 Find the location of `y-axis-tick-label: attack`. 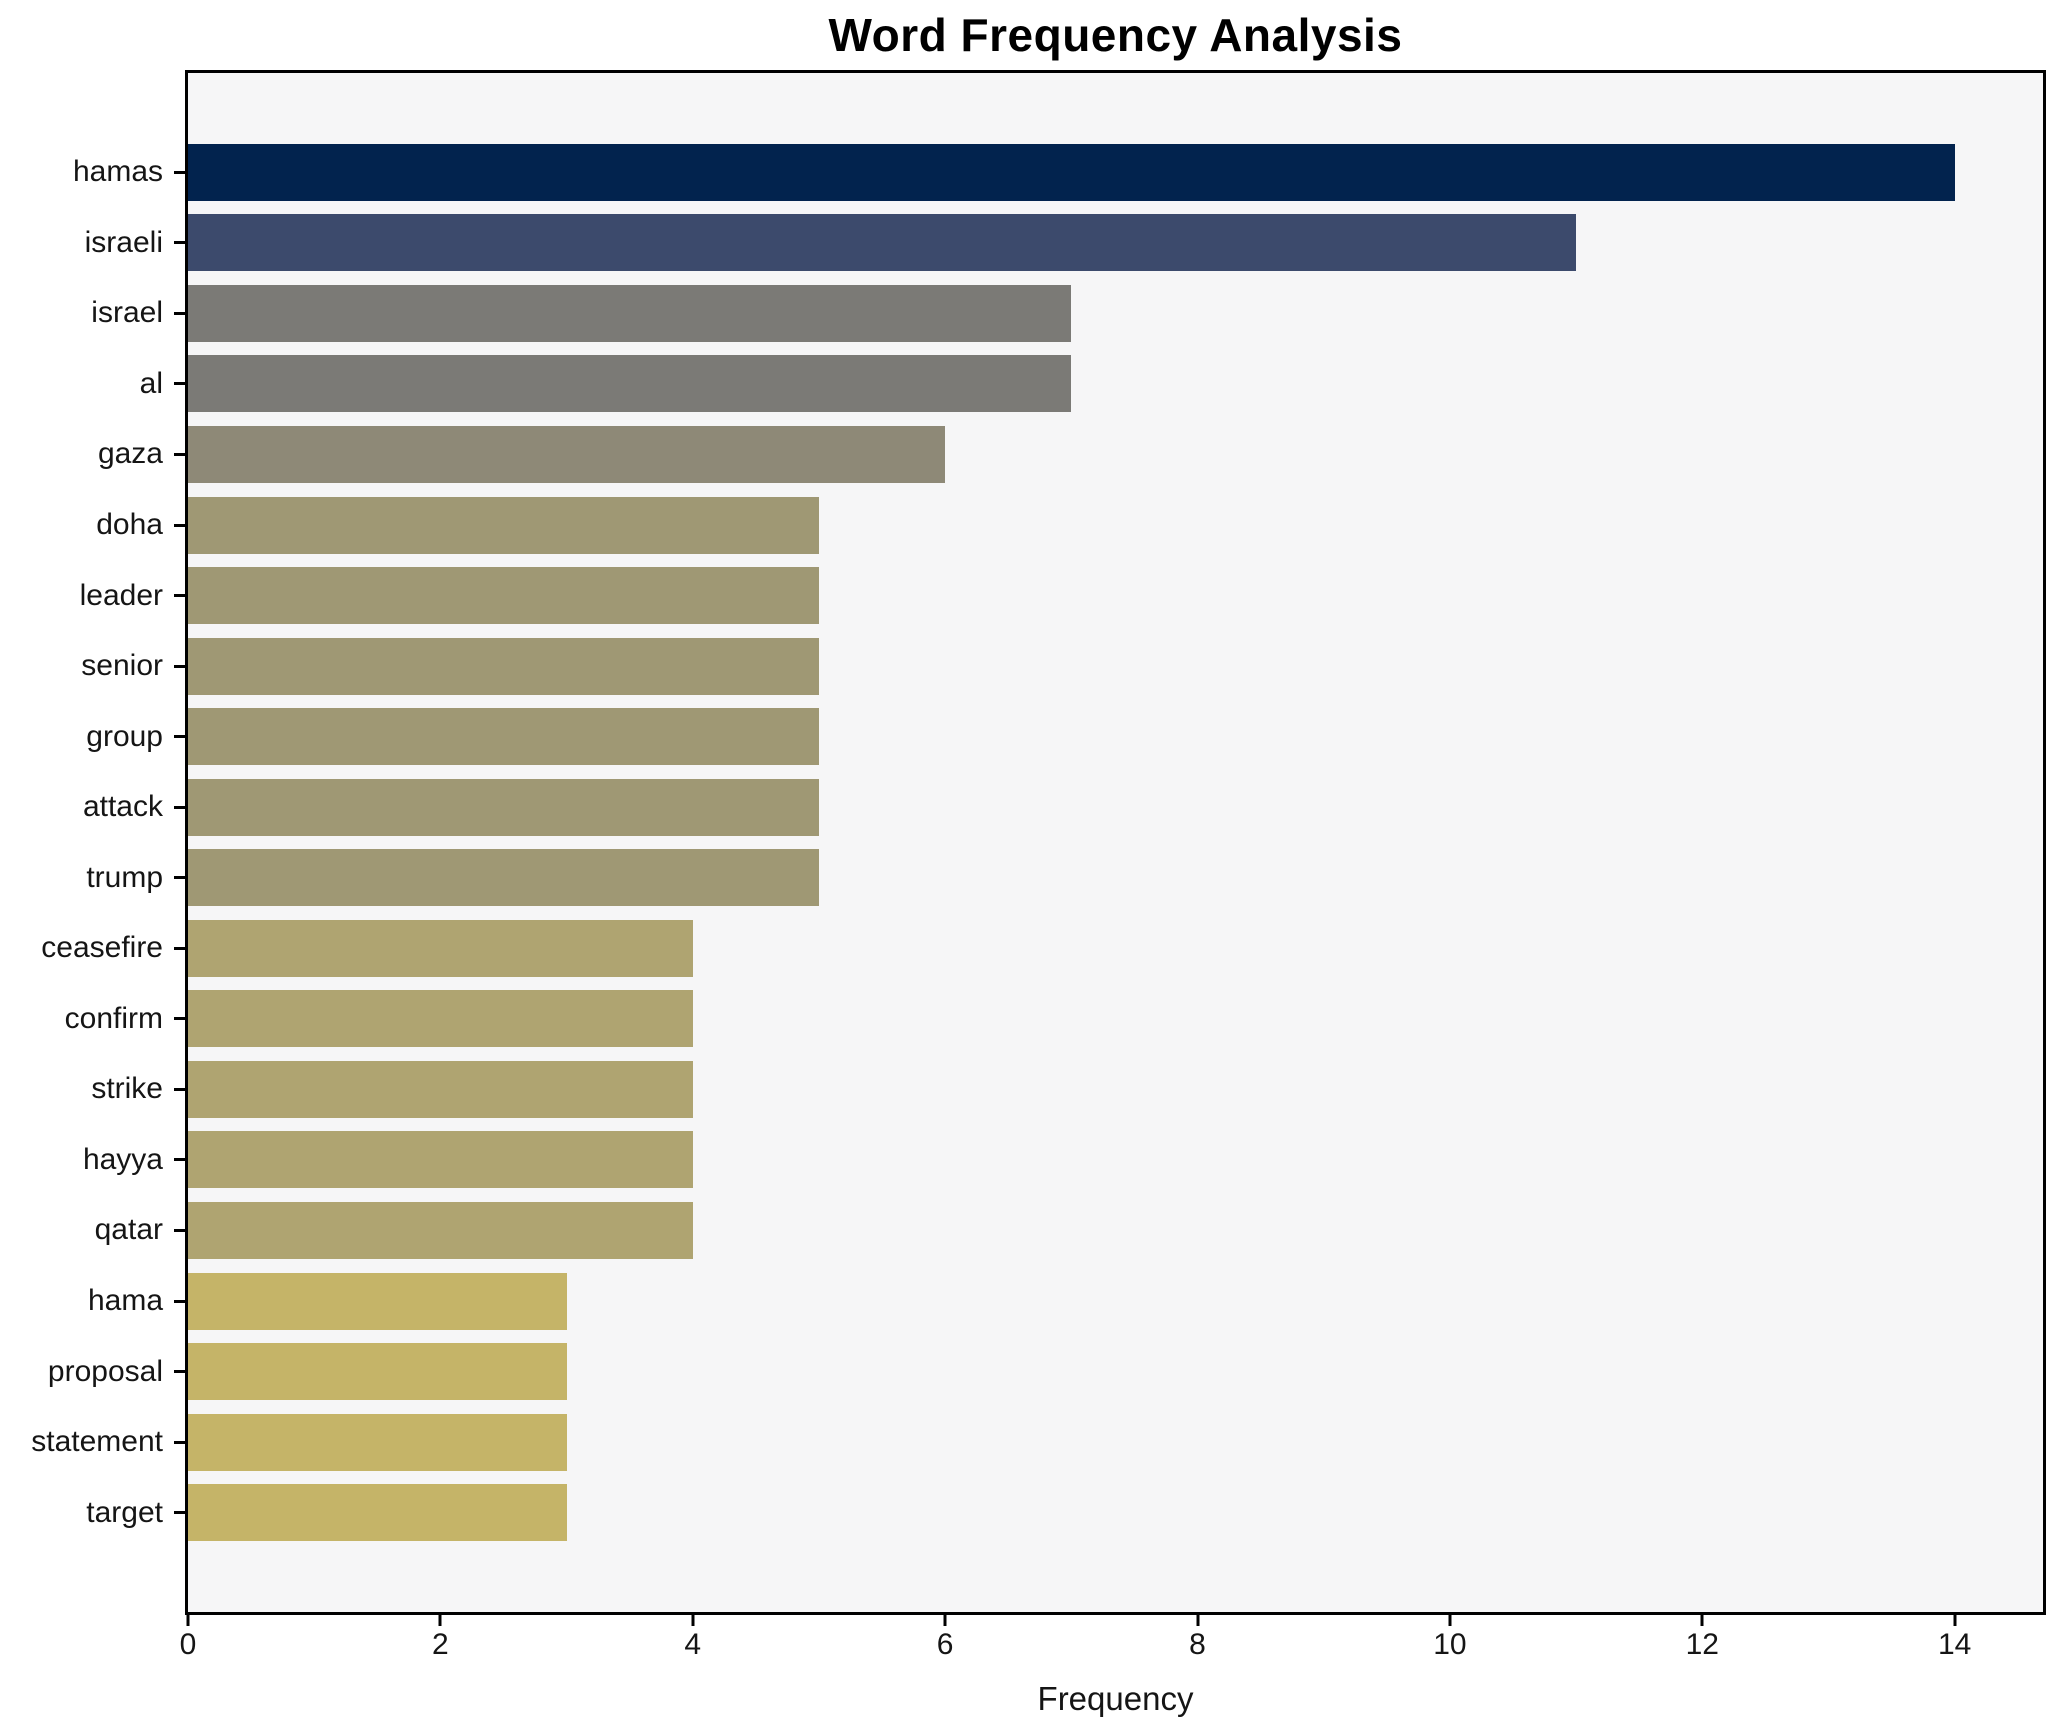

y-axis-tick-label: attack is located at coordinates (122, 807).